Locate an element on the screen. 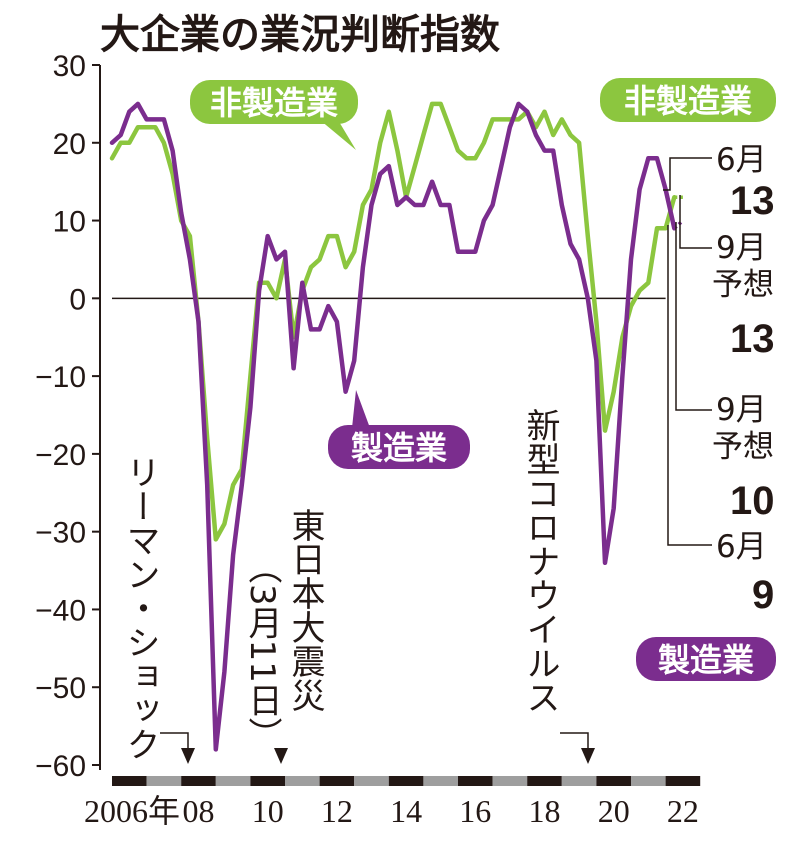  x-tick-label: 10 is located at coordinates (268, 811).